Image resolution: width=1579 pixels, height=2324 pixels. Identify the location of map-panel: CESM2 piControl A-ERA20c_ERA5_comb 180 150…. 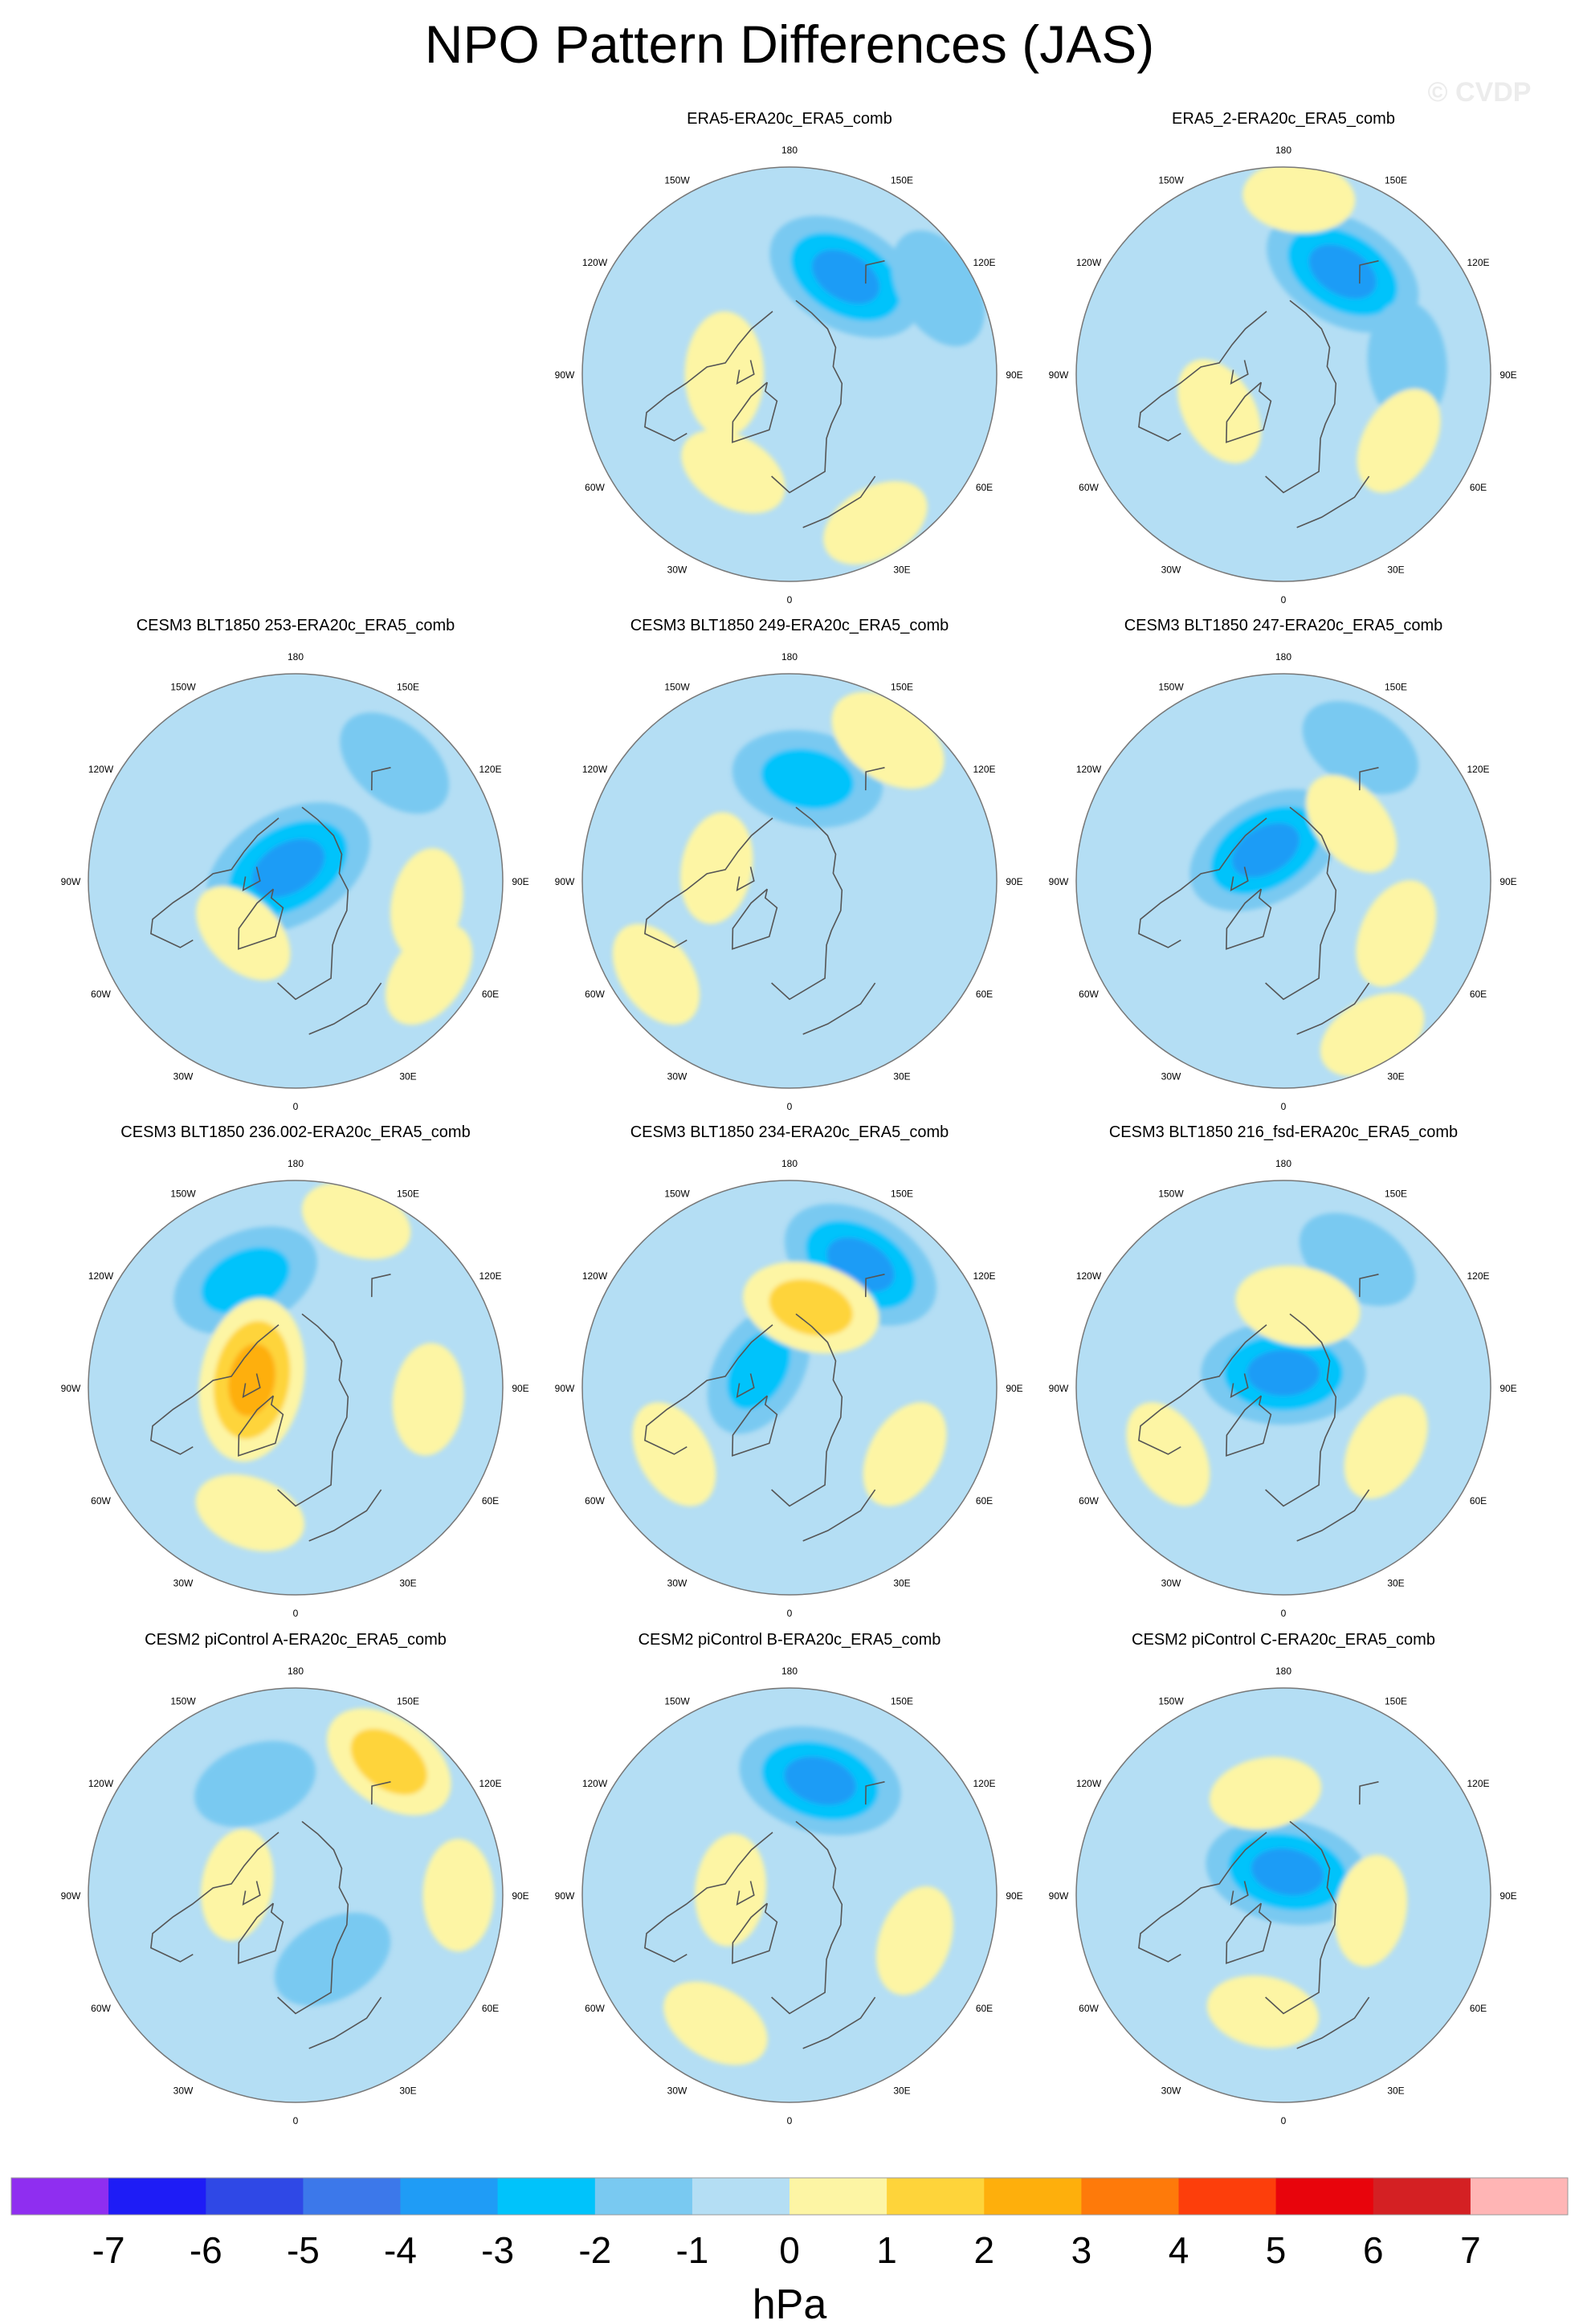
(295, 1879).